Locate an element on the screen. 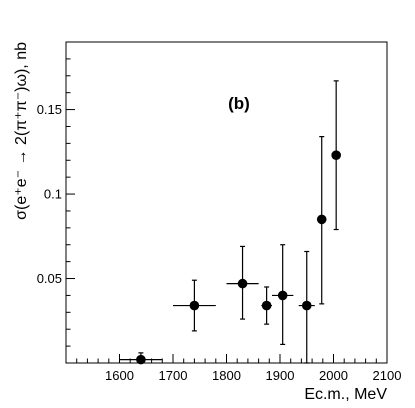  panel-annotation: (b) is located at coordinates (239, 103).